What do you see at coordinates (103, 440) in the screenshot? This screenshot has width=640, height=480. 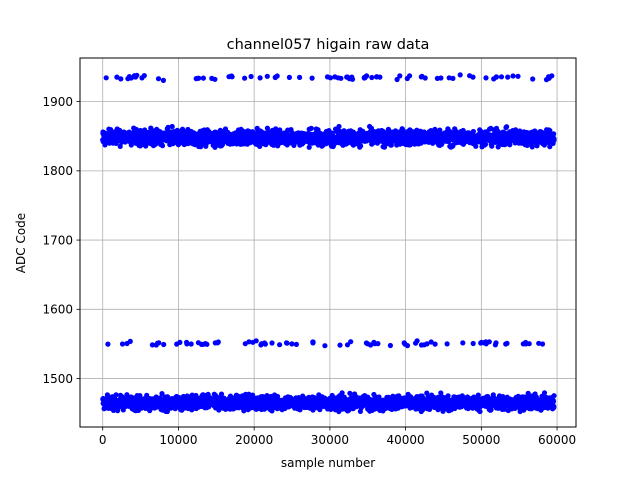 I see `x-tick-label: 0` at bounding box center [103, 440].